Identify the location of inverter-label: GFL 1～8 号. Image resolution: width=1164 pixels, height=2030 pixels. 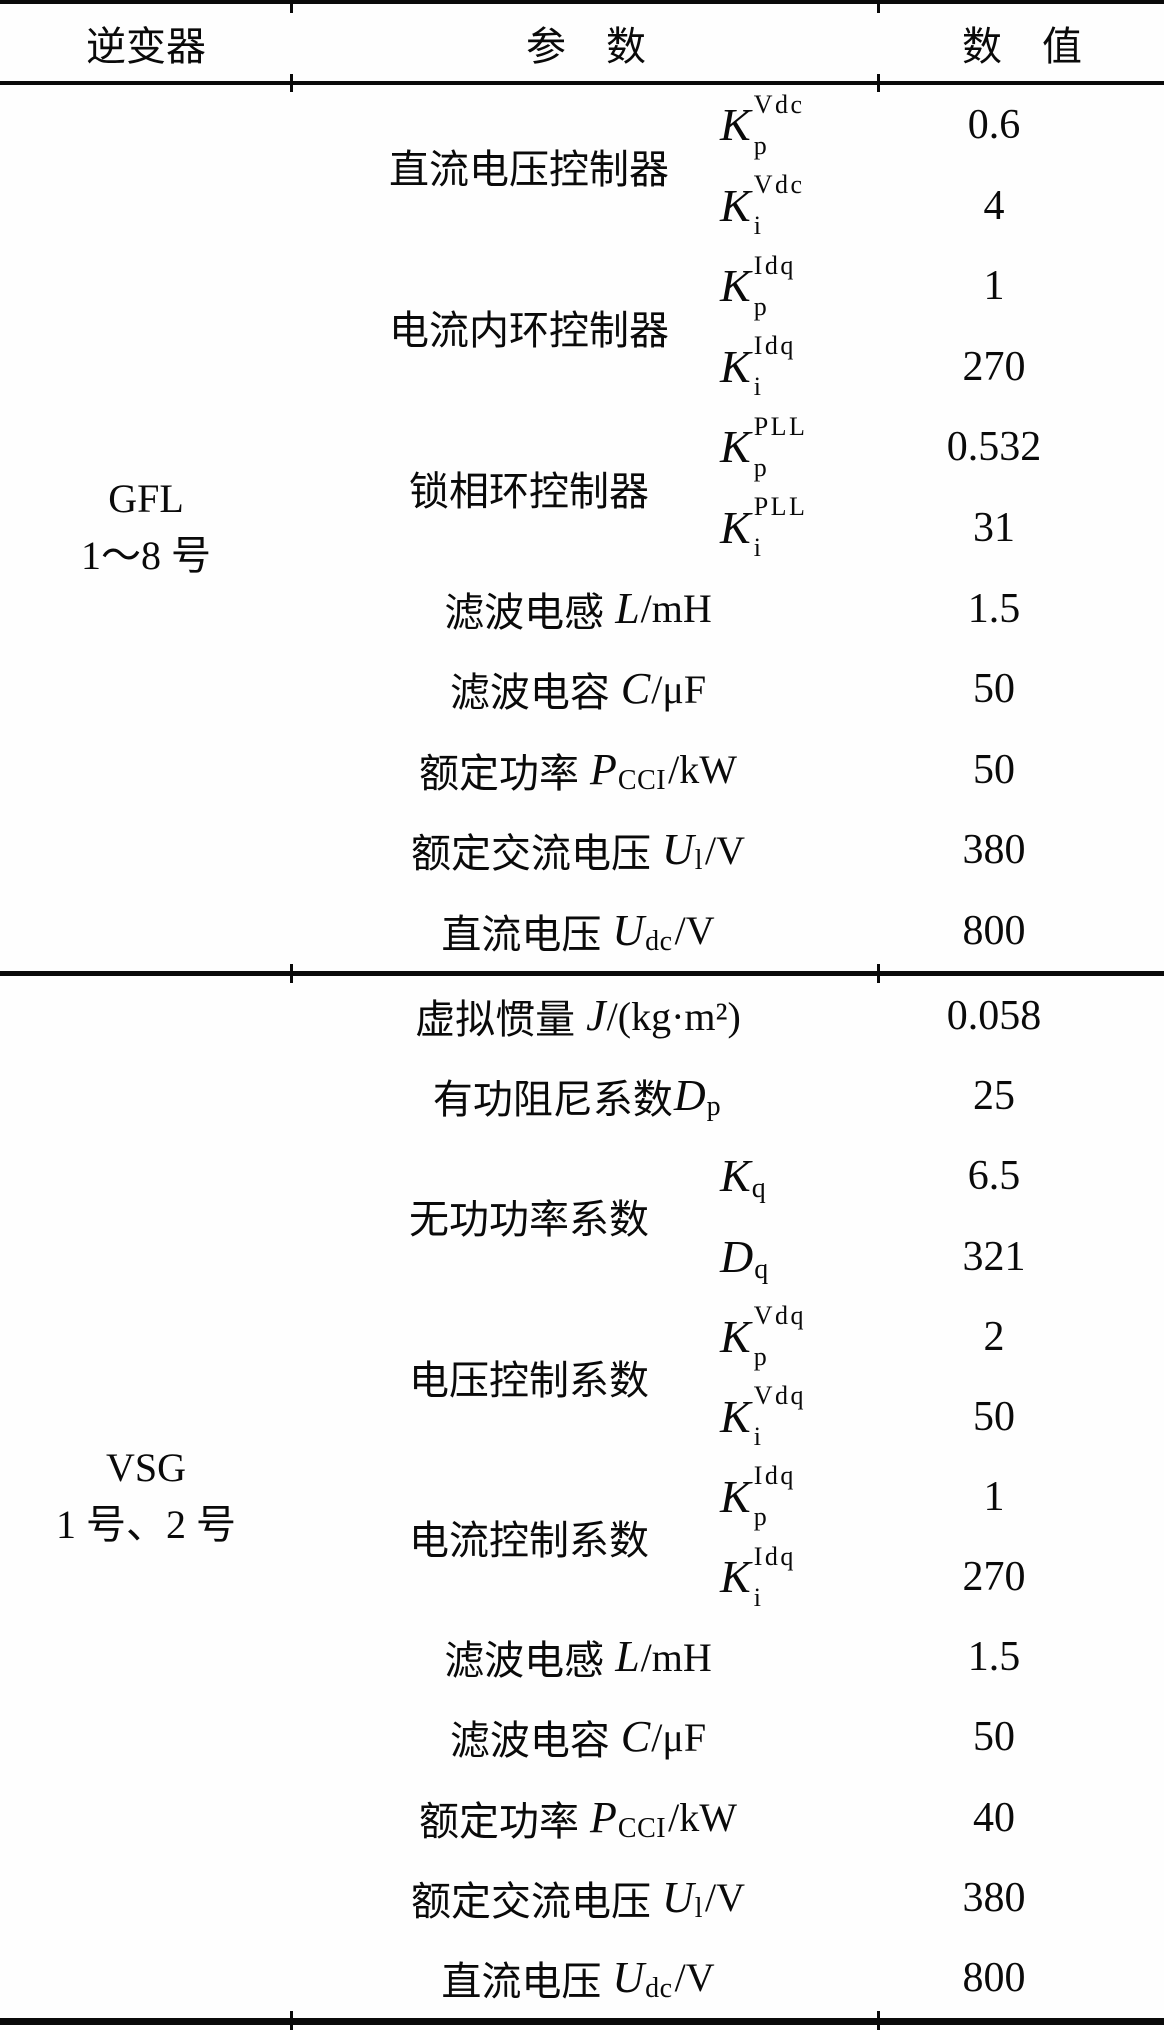
(146, 528).